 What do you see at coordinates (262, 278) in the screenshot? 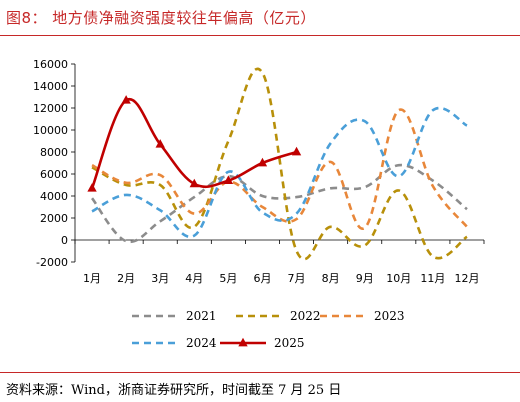
I see `x-tick-label: 6月` at bounding box center [262, 278].